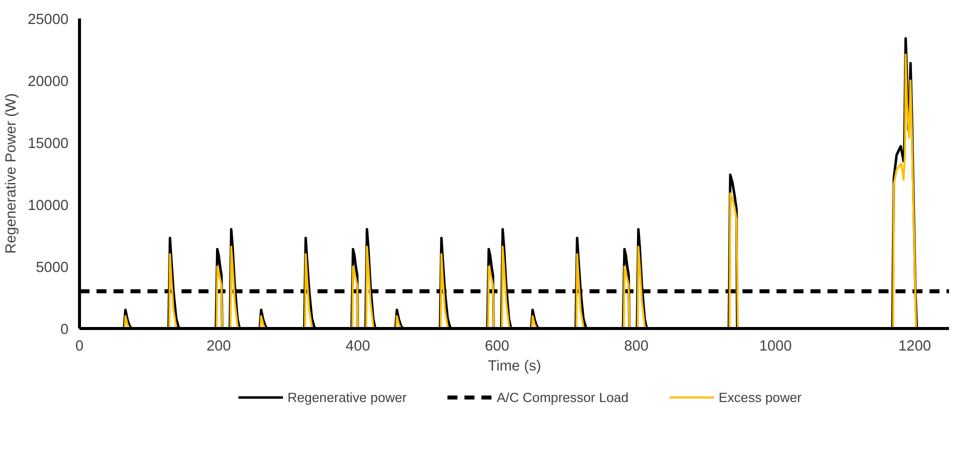 The image size is (966, 457). What do you see at coordinates (218, 346) in the screenshot?
I see `x-tick-label: 200` at bounding box center [218, 346].